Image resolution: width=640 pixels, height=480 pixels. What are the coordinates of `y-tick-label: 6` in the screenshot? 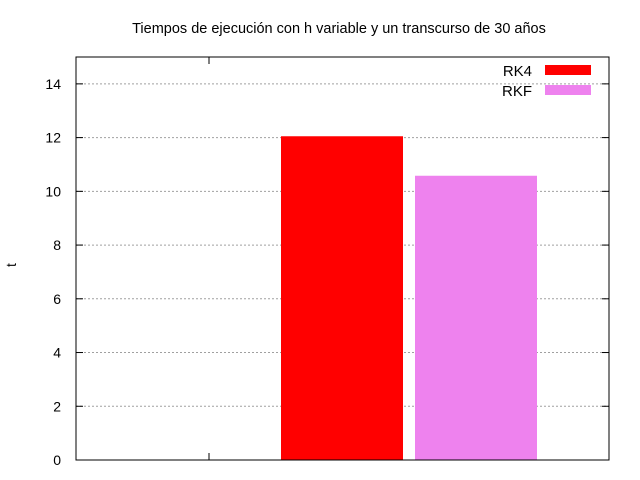 It's located at (57, 299).